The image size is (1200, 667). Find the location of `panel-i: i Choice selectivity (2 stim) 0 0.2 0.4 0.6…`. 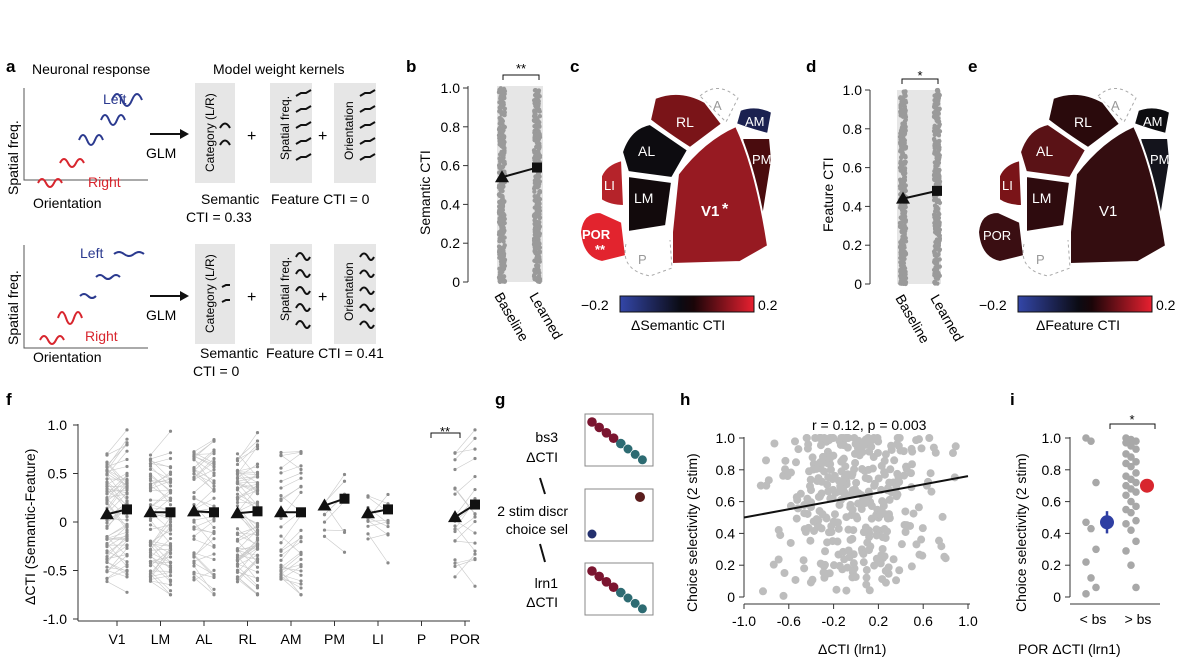

panel-i: i Choice selectivity (2 stim) 0 0.2 0.4 0.6… is located at coordinates (1085, 523).